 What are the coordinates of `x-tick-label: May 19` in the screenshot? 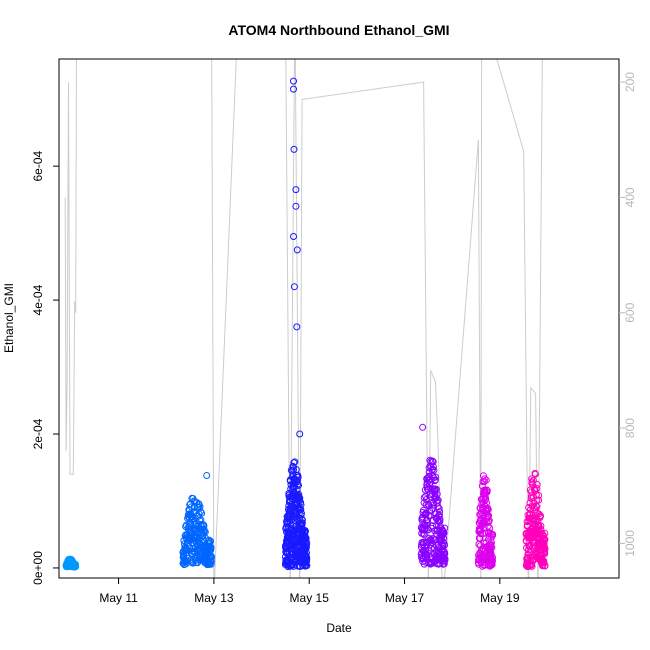 It's located at (500, 598).